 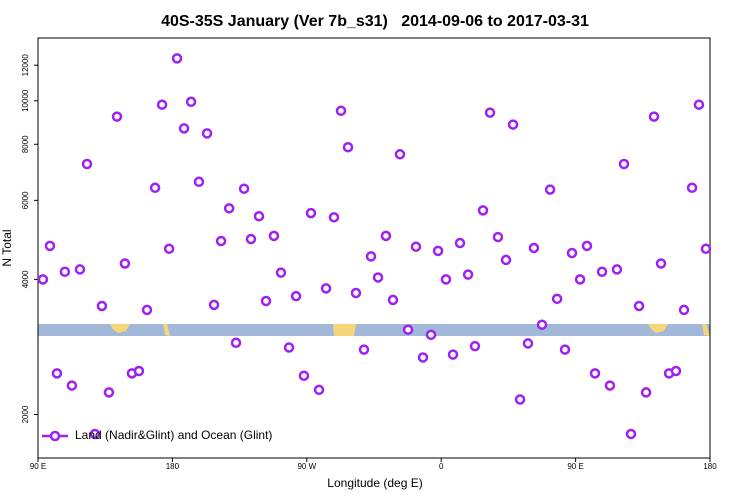 I want to click on legend-marker, so click(x=55, y=436).